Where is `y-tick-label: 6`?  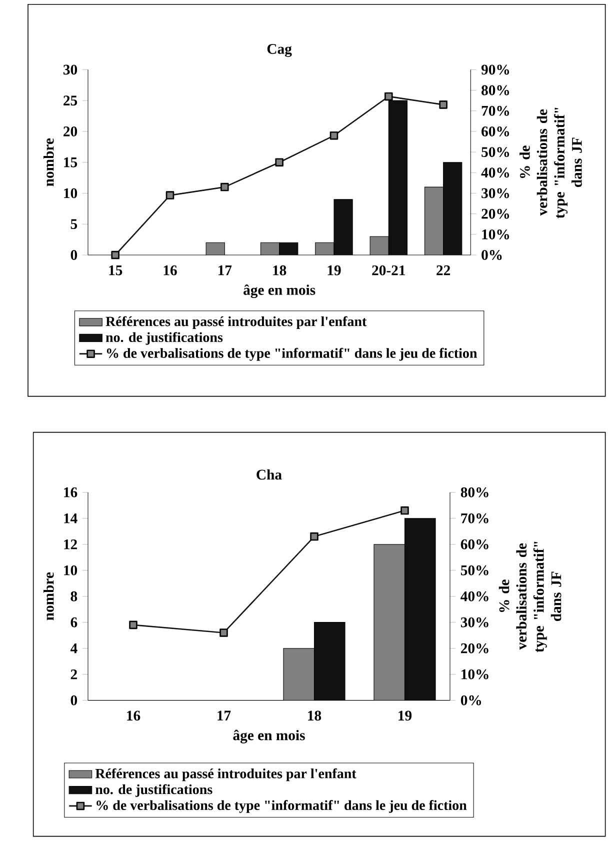
y-tick-label: 6 is located at coordinates (74, 622).